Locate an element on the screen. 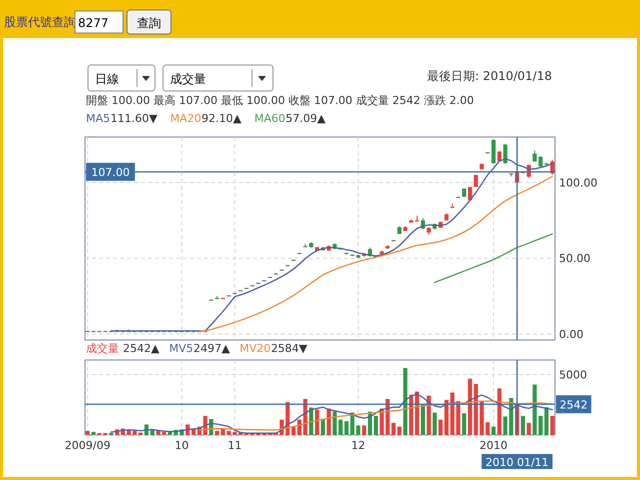  text: MA5 is located at coordinates (98, 118).